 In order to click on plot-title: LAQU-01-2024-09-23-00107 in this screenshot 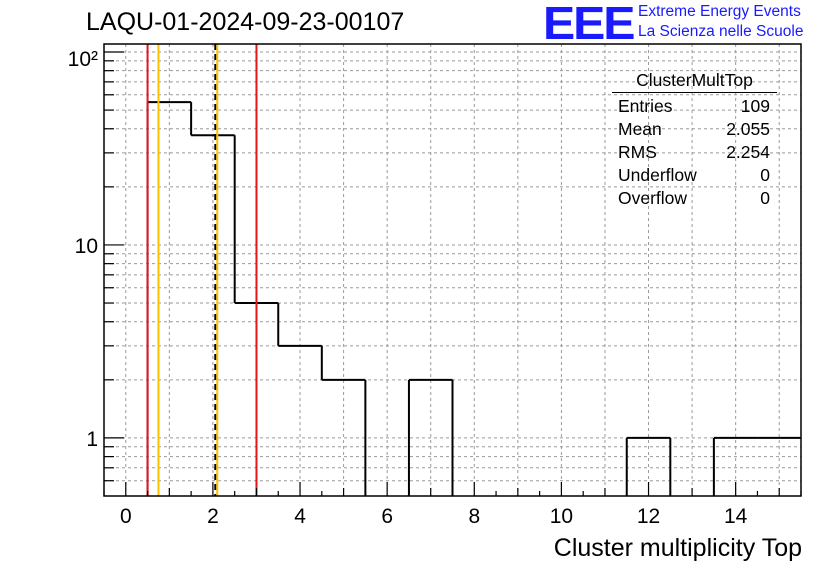, I will do `click(245, 22)`.